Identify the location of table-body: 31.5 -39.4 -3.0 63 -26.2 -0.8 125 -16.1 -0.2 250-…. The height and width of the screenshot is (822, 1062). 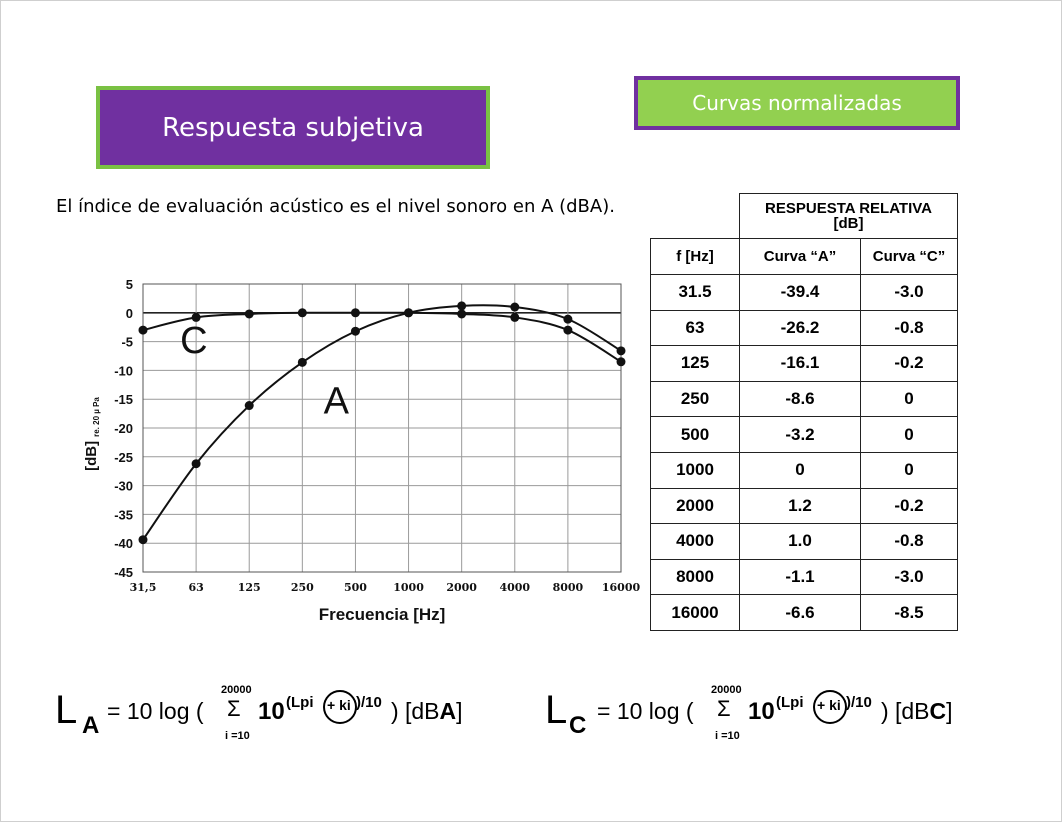
(804, 452).